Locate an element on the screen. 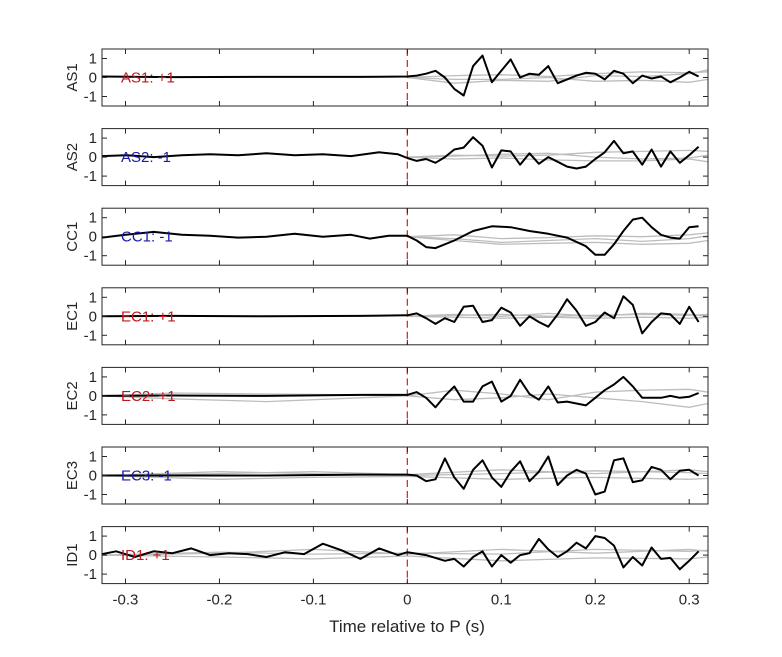 The width and height of the screenshot is (782, 657). polarity-annotation: ID1: +1 is located at coordinates (145, 555).